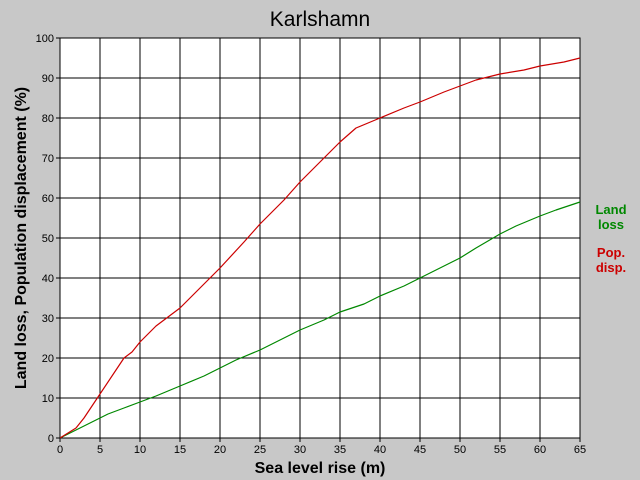  I want to click on y-tick-label: 10, so click(48, 399).